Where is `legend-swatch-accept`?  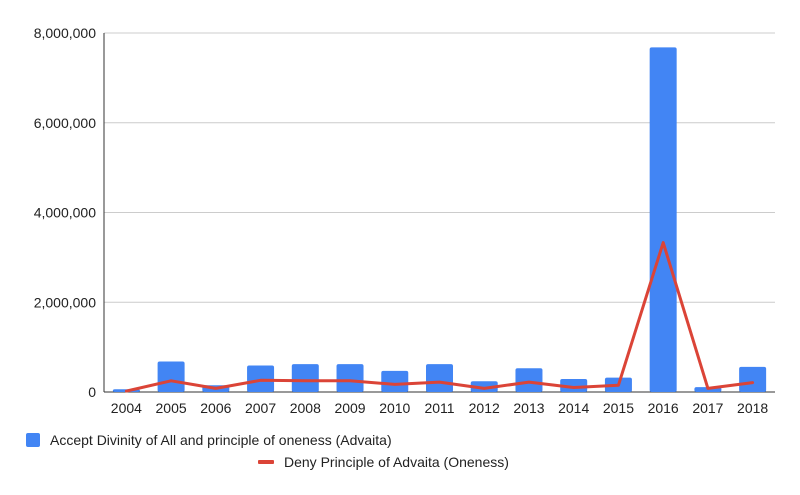 legend-swatch-accept is located at coordinates (33, 440).